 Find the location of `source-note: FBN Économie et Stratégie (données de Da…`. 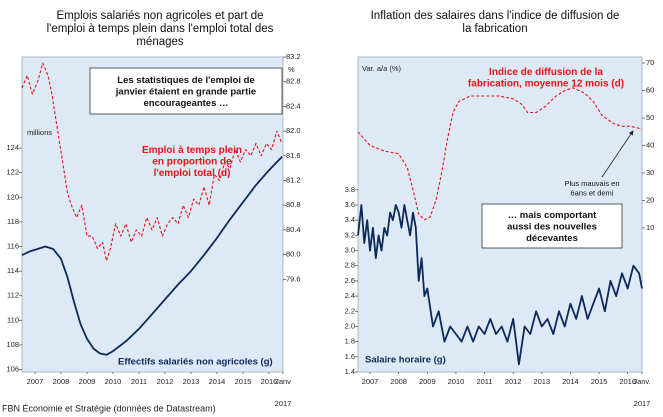

source-note: FBN Économie et Stratégie (données de Da… is located at coordinates (109, 408).